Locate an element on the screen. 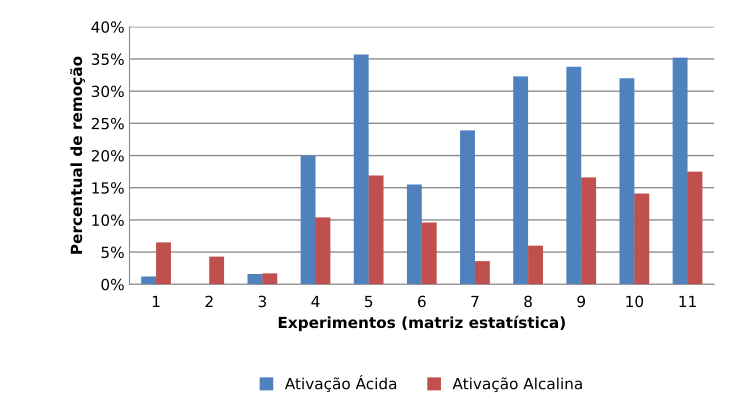 The image size is (740, 412). y-tick-label: 35% is located at coordinates (108, 59).